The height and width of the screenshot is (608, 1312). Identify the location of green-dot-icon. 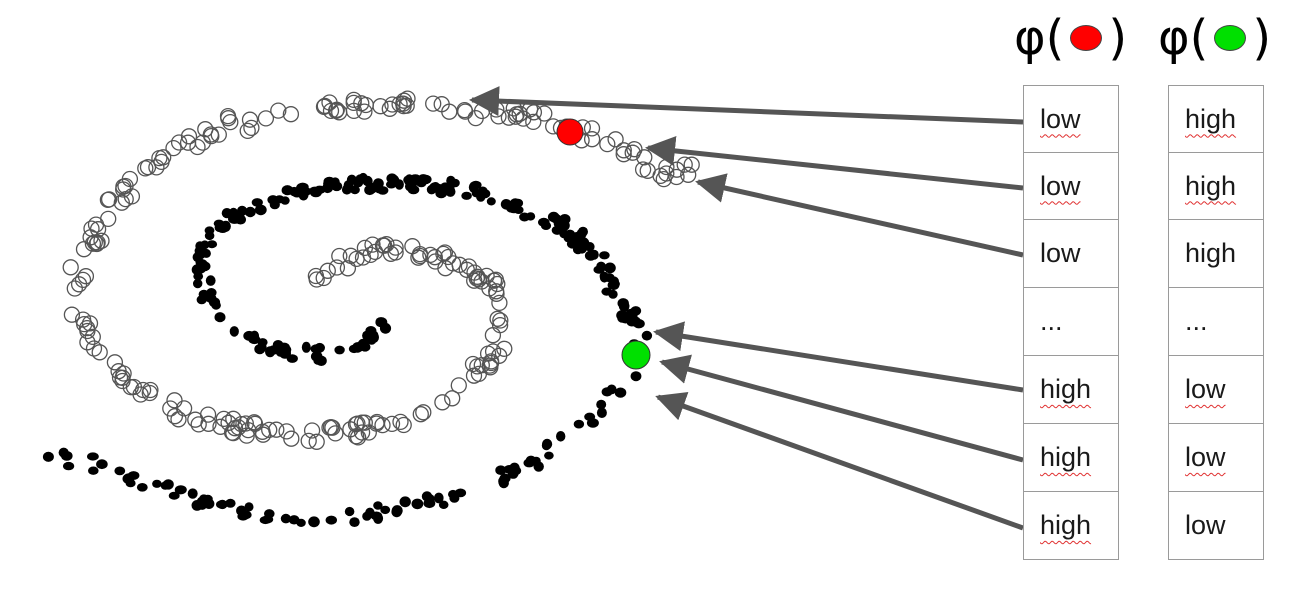
(1230, 38).